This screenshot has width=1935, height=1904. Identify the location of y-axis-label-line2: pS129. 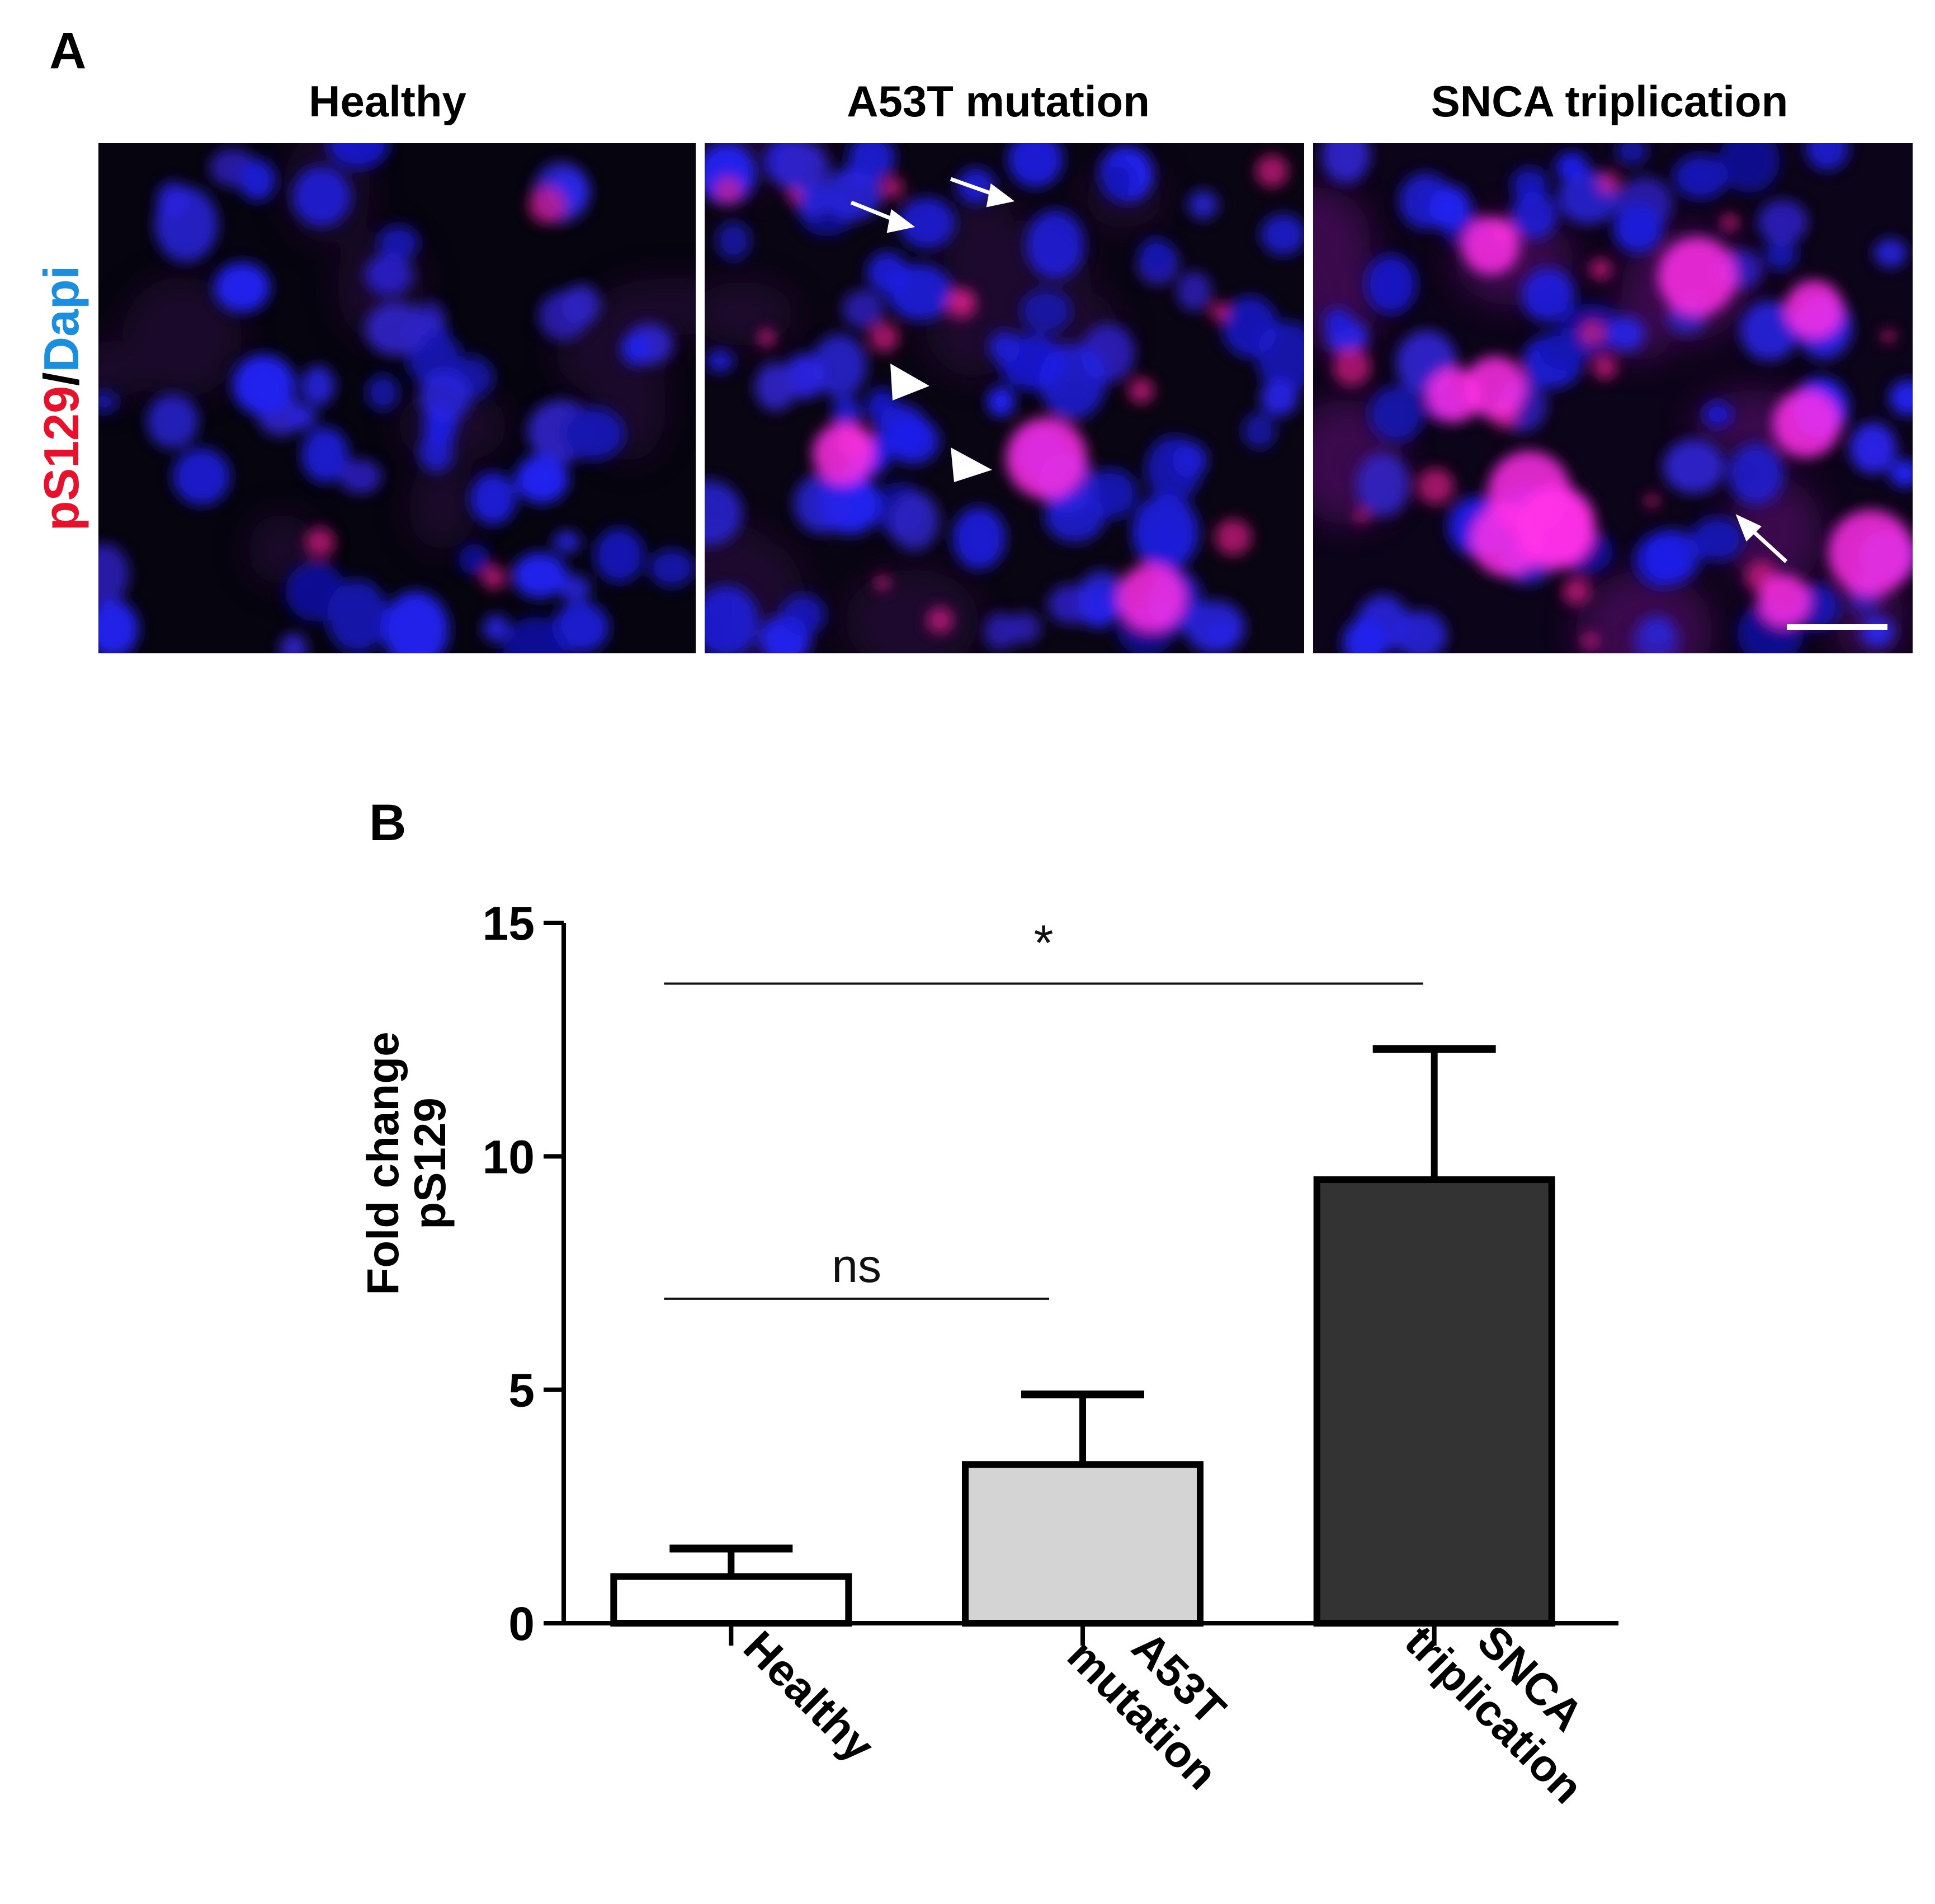
(430, 1163).